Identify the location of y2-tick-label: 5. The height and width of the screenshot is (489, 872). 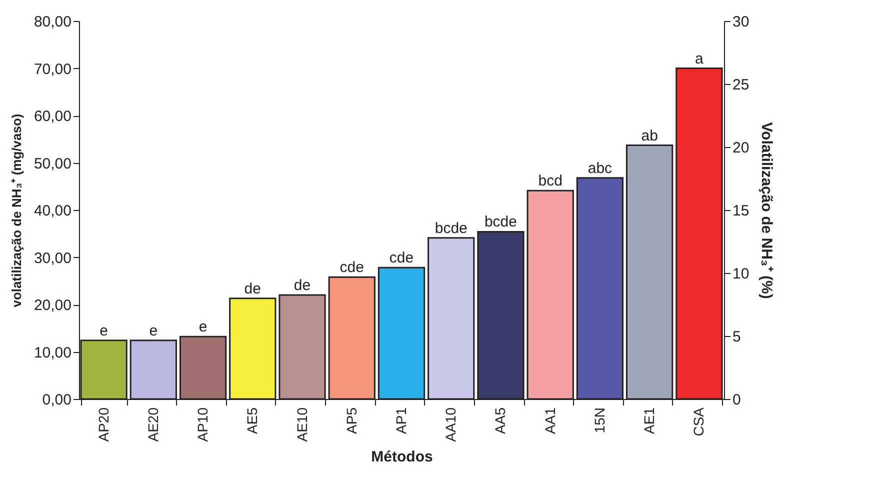
(736, 337).